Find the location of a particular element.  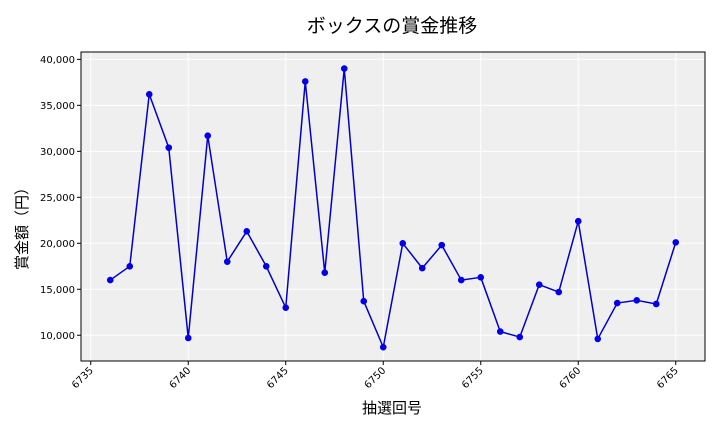

x-tick-label: 6750 is located at coordinates (376, 378).